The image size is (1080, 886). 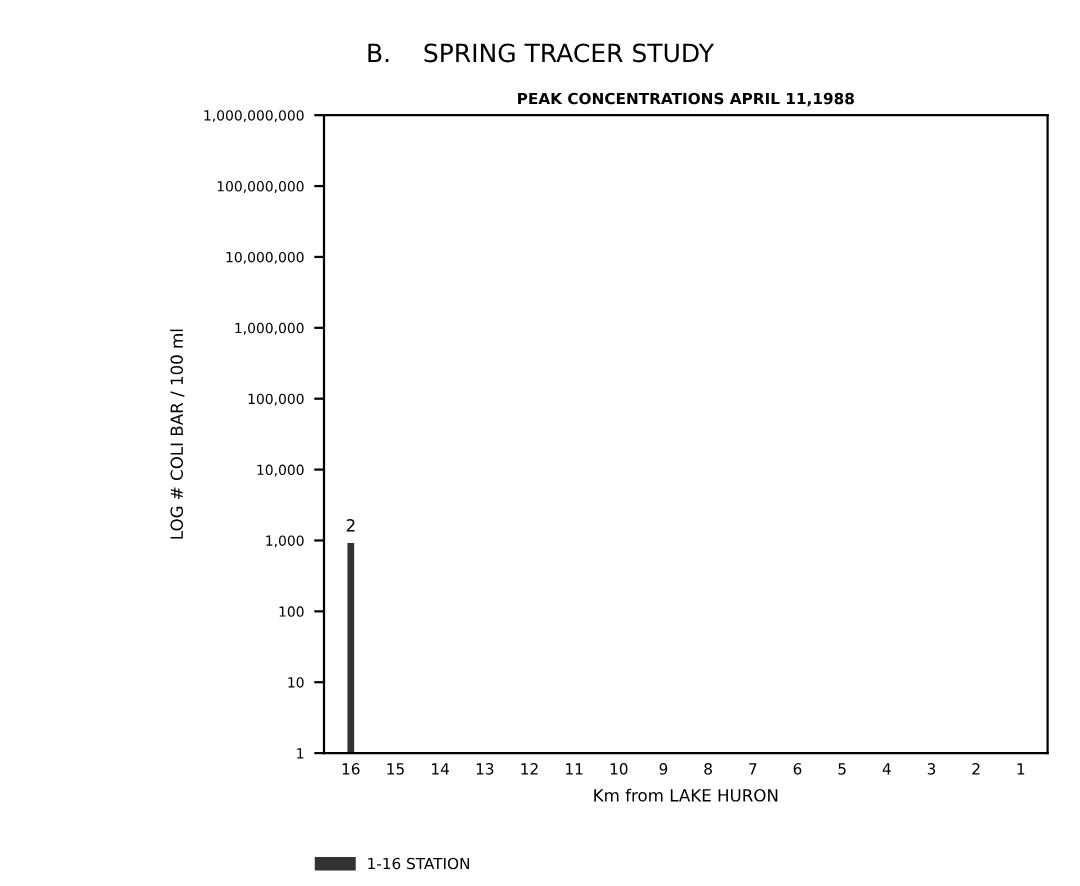 I want to click on x-axis-title: Km from LAKE HURON, so click(x=686, y=795).